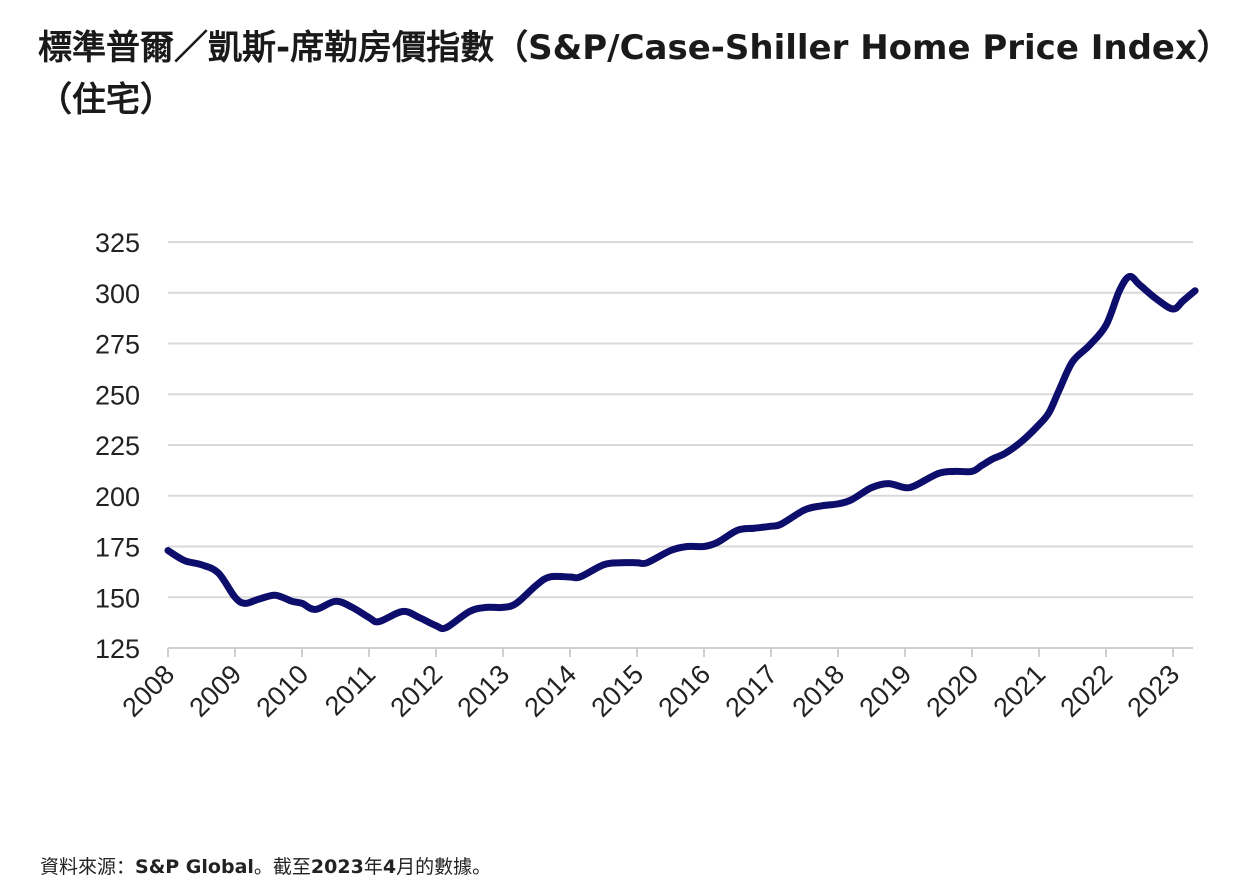  I want to click on y-tick-label: 275, so click(117, 345).